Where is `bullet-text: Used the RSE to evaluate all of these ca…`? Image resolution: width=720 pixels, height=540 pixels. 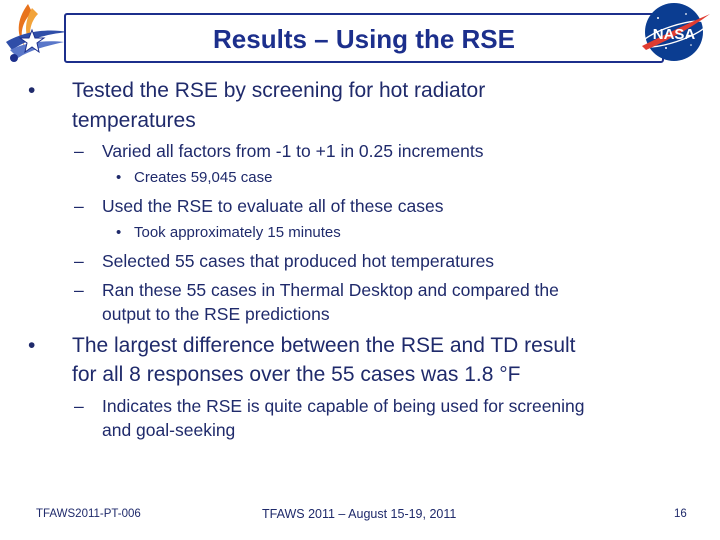 bullet-text: Used the RSE to evaluate all of these ca… is located at coordinates (273, 206).